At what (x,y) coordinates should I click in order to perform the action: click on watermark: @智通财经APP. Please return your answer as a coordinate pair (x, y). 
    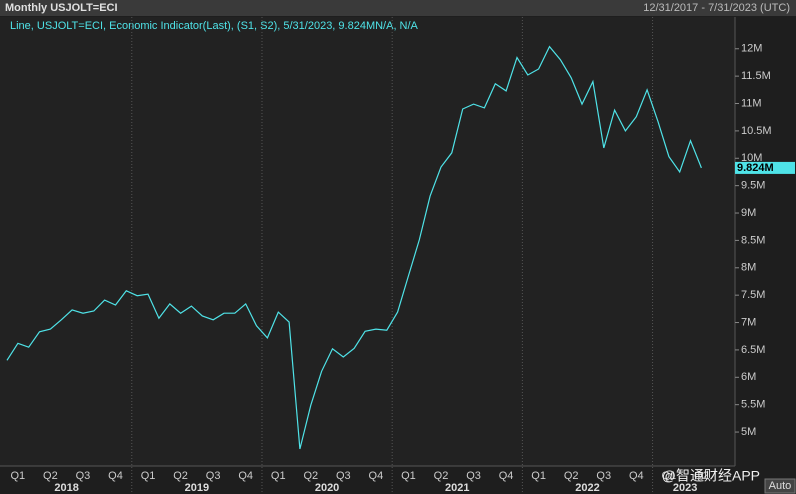
    Looking at the image, I should click on (711, 476).